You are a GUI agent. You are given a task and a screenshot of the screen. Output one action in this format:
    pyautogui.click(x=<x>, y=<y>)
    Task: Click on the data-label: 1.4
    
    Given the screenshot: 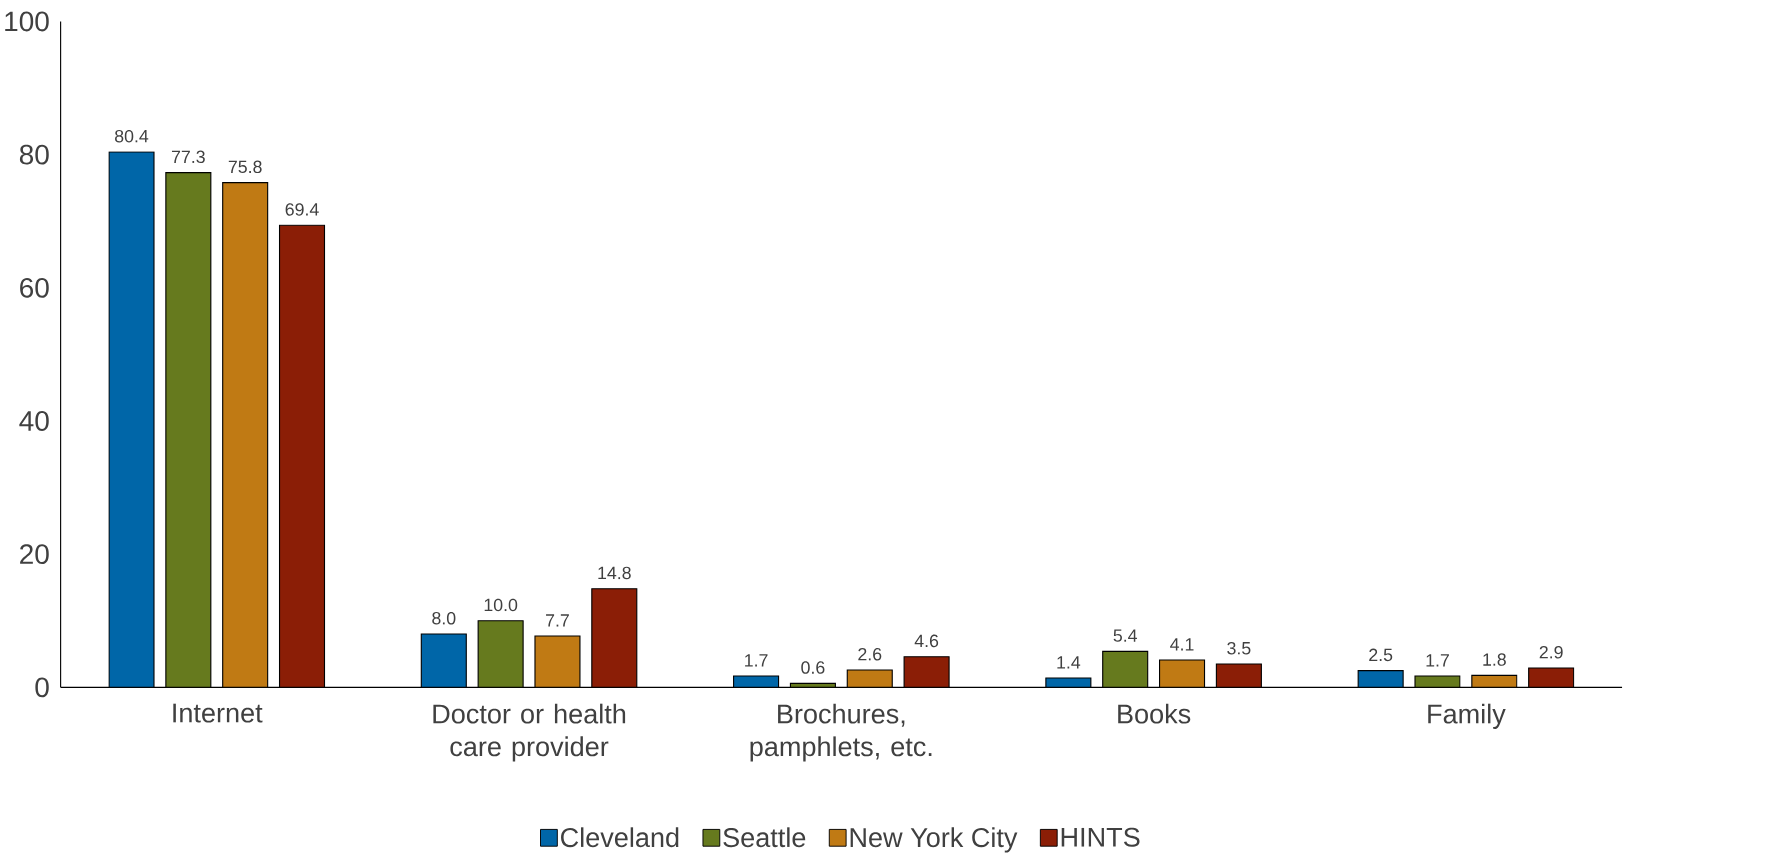 What is the action you would take?
    pyautogui.click(x=1069, y=662)
    